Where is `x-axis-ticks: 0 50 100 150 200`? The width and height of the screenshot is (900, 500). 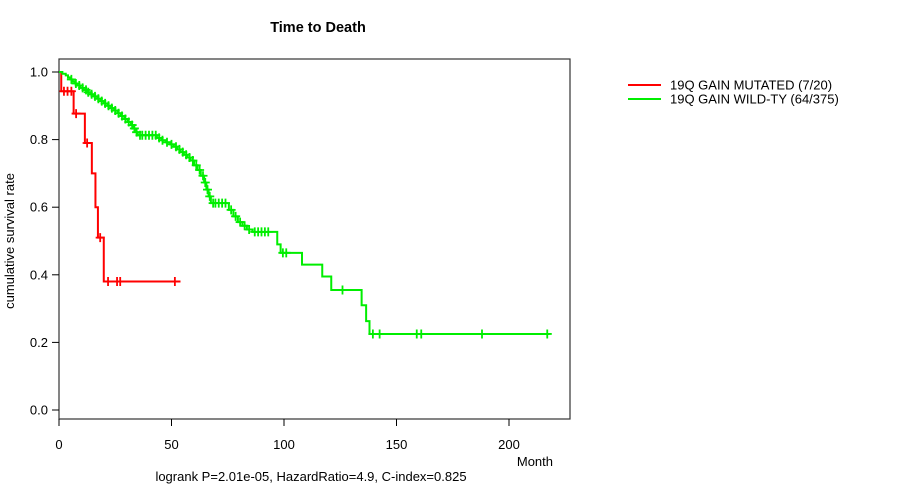 x-axis-ticks: 0 50 100 150 200 is located at coordinates (287, 435).